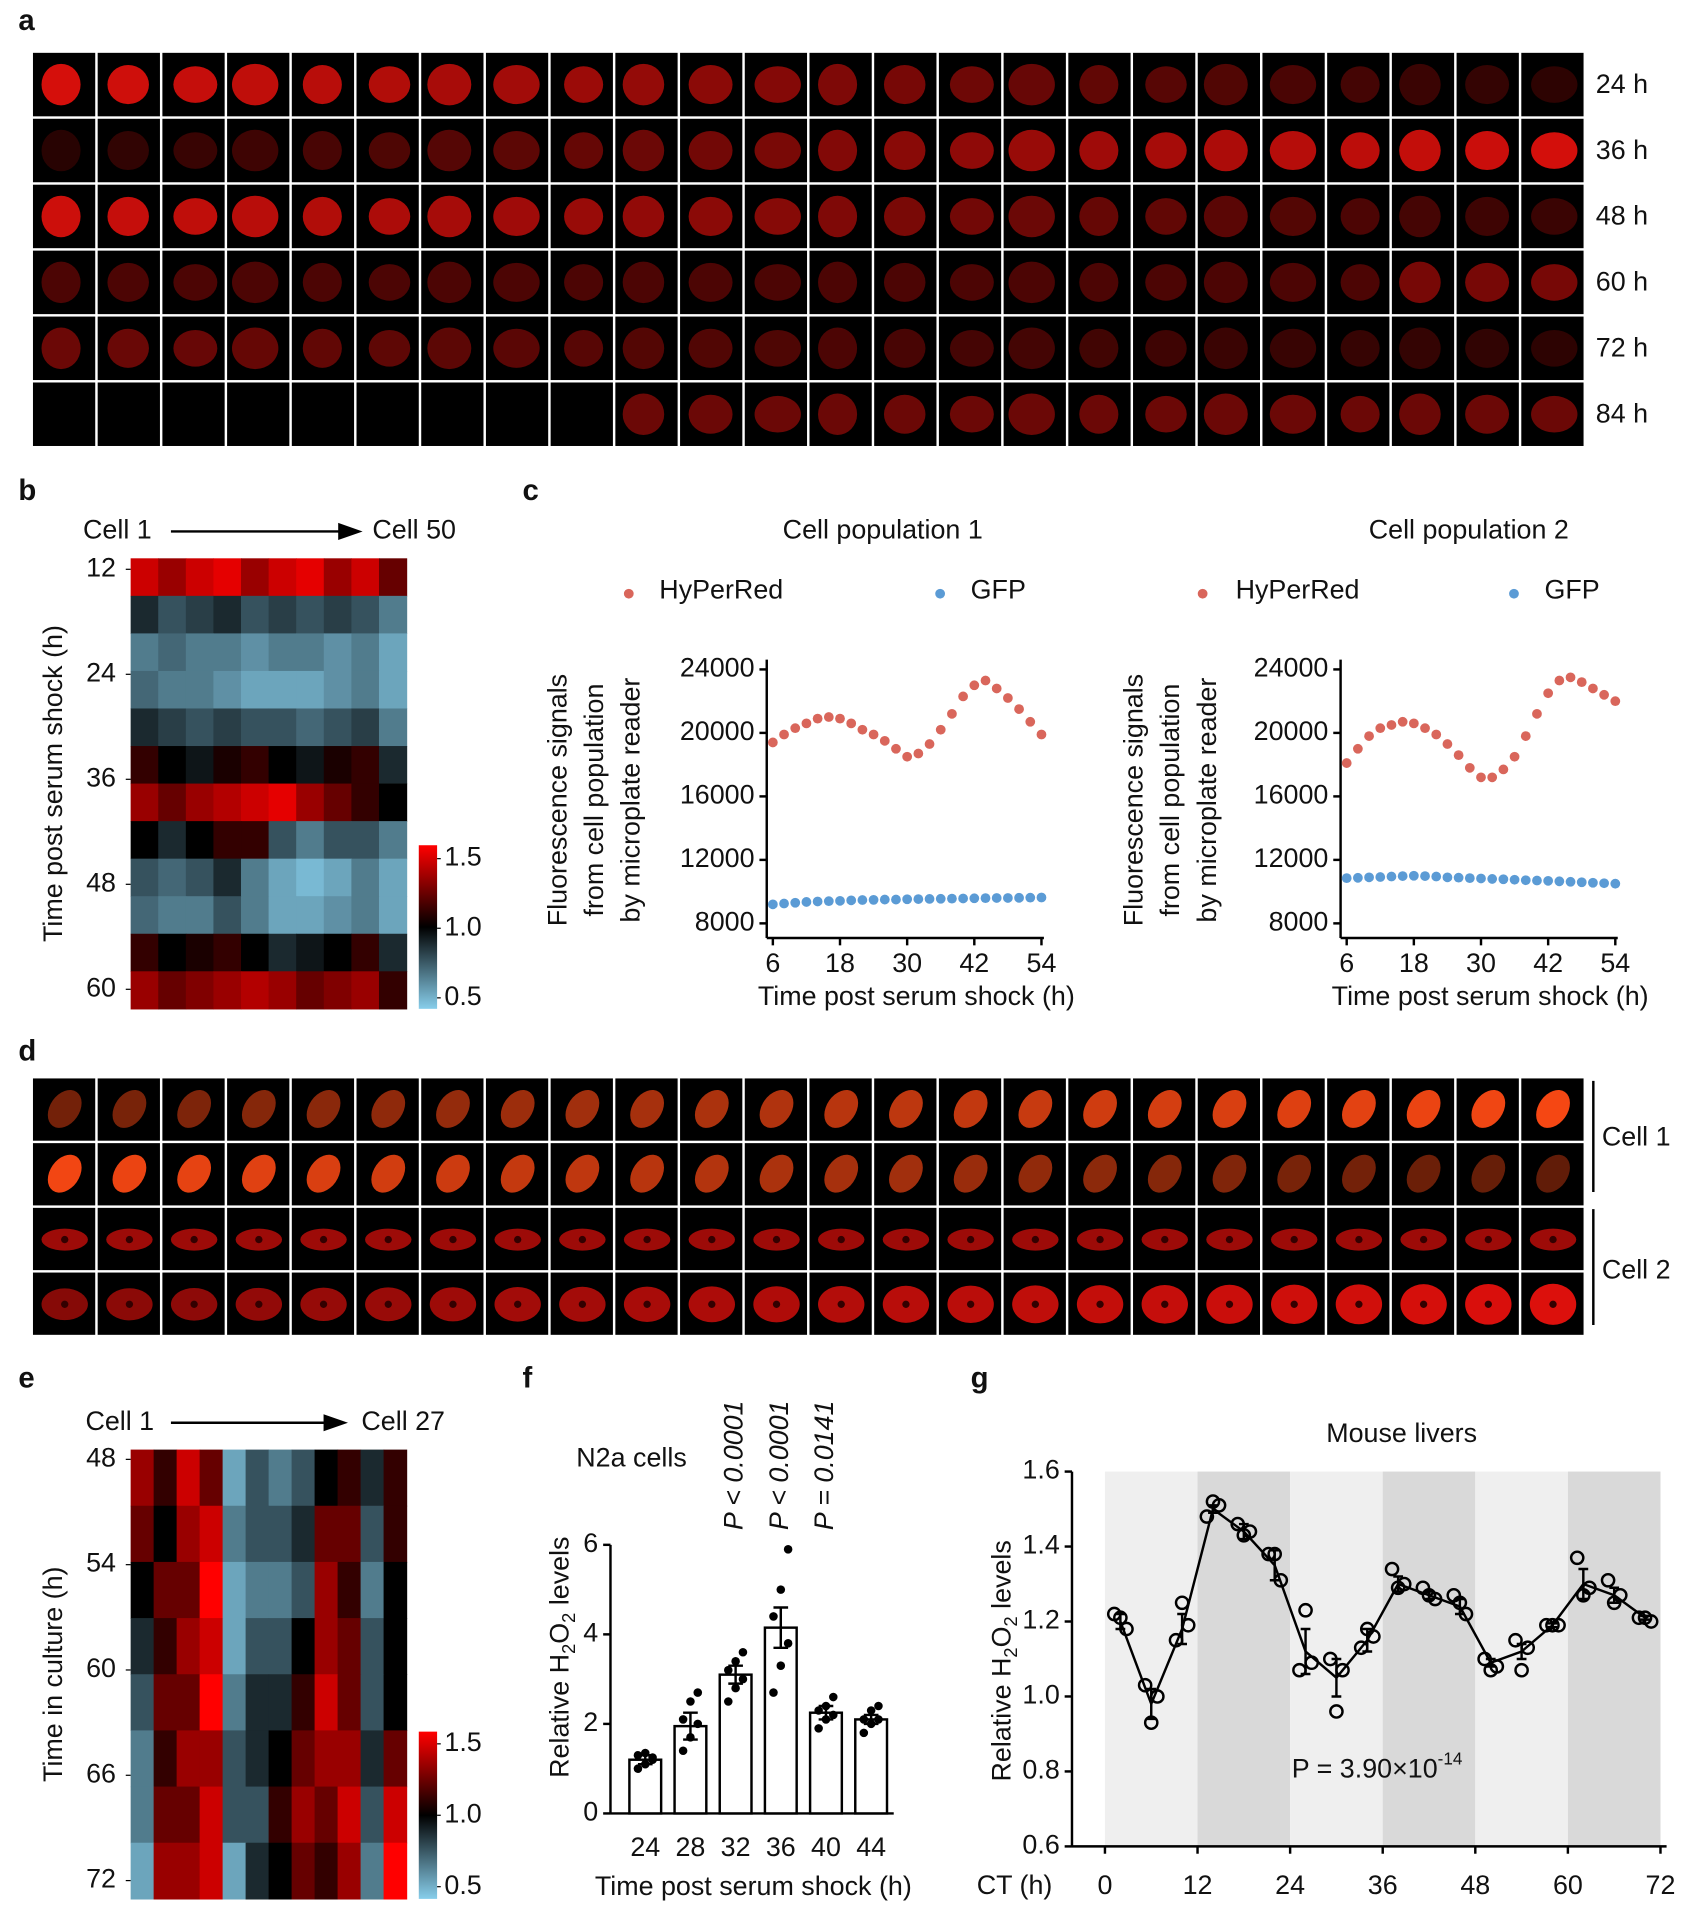 The height and width of the screenshot is (1920, 1691). I want to click on panel-label: a, so click(26, 20).